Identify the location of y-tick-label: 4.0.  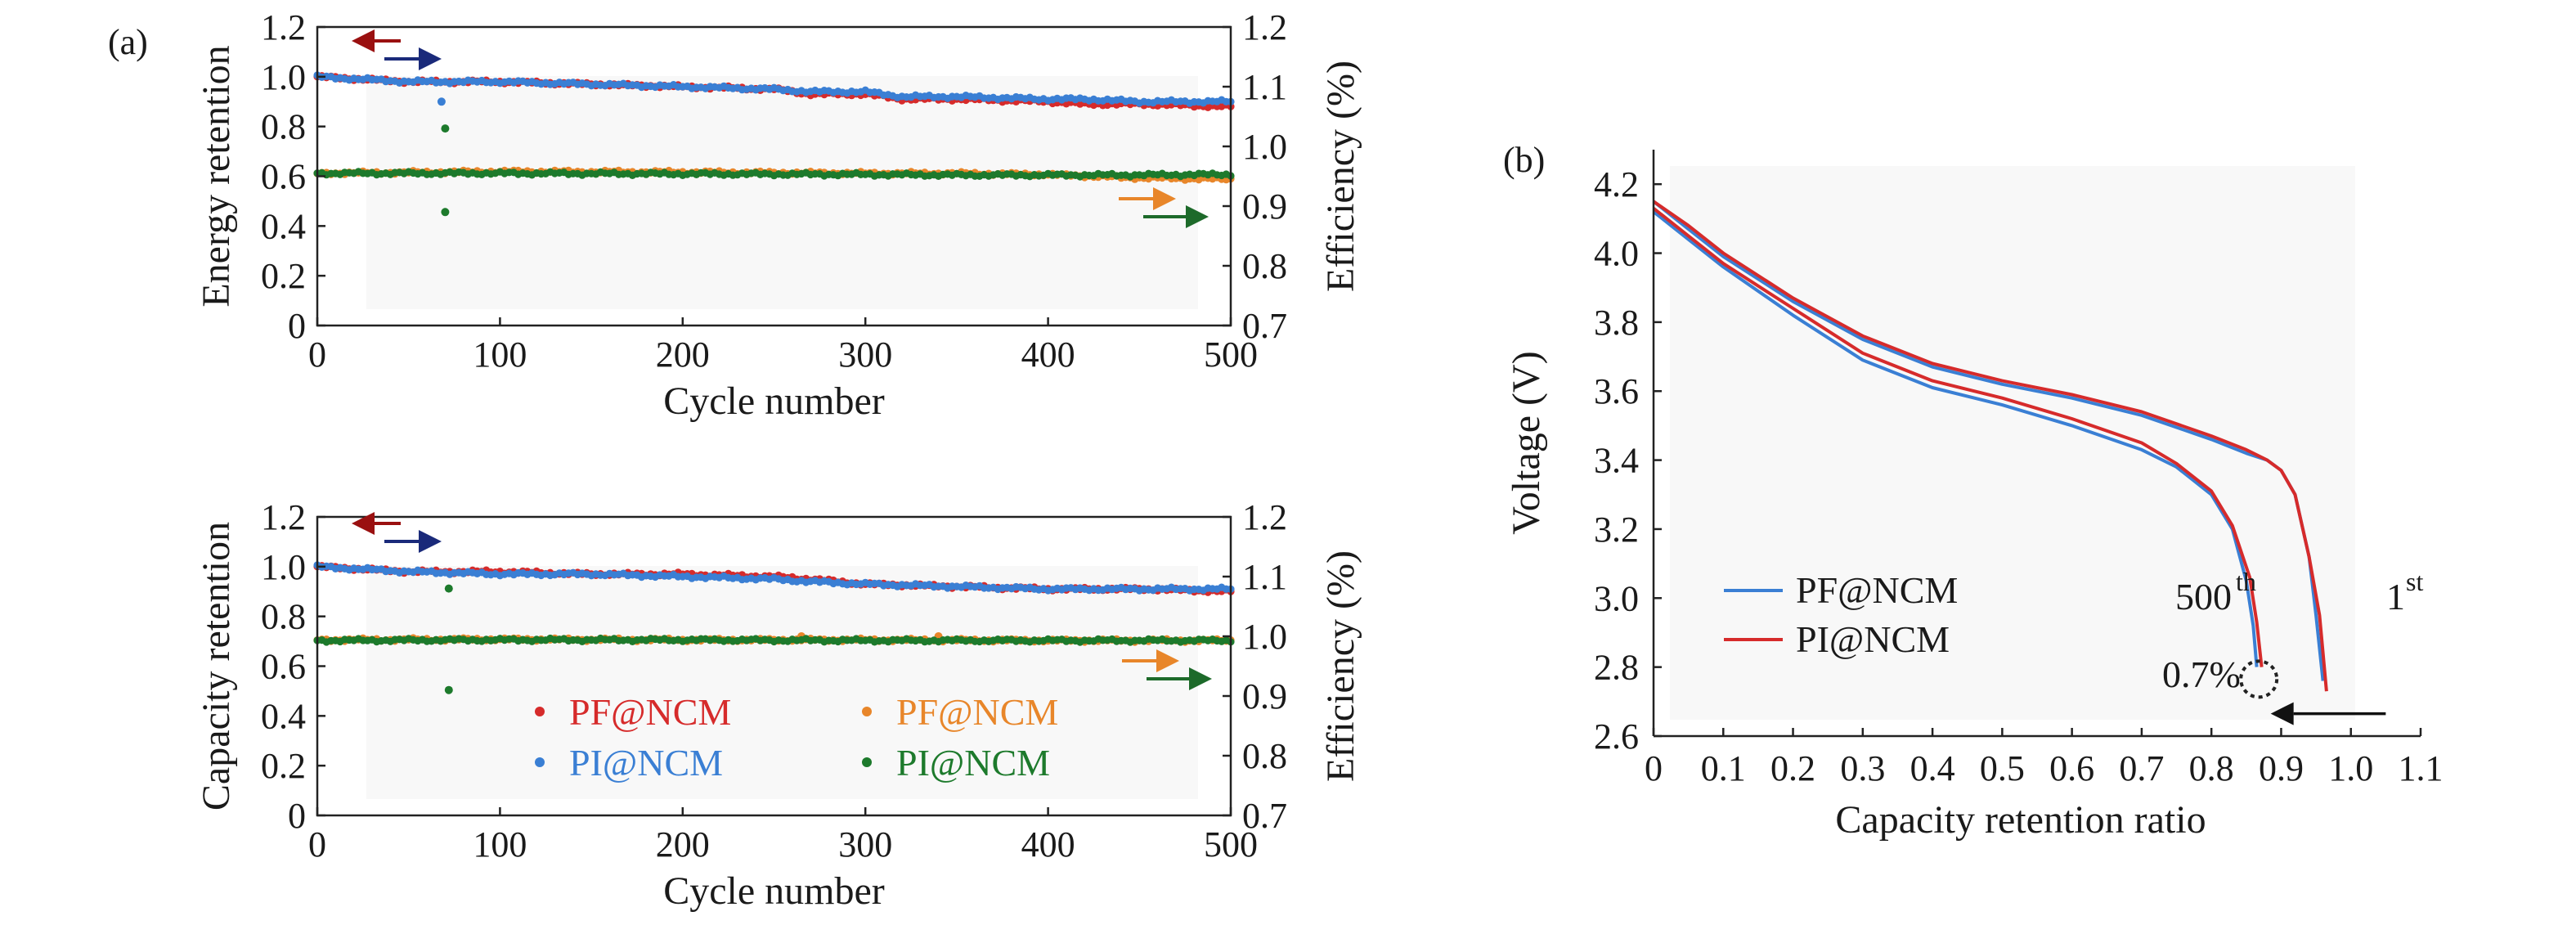
(1616, 254).